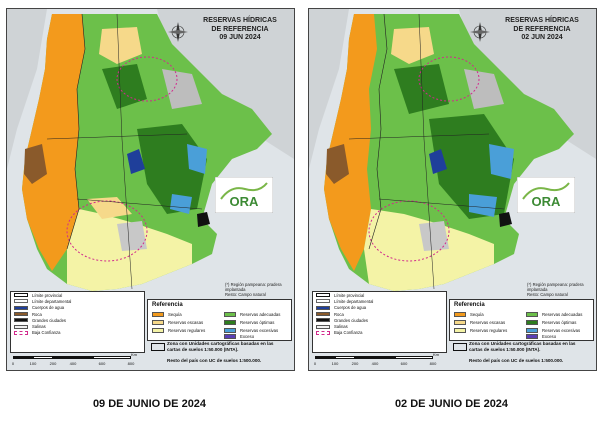 The width and height of the screenshot is (600, 423). What do you see at coordinates (542, 20) in the screenshot?
I see `map-title-line: RESERVAS HÍDRICAS` at bounding box center [542, 20].